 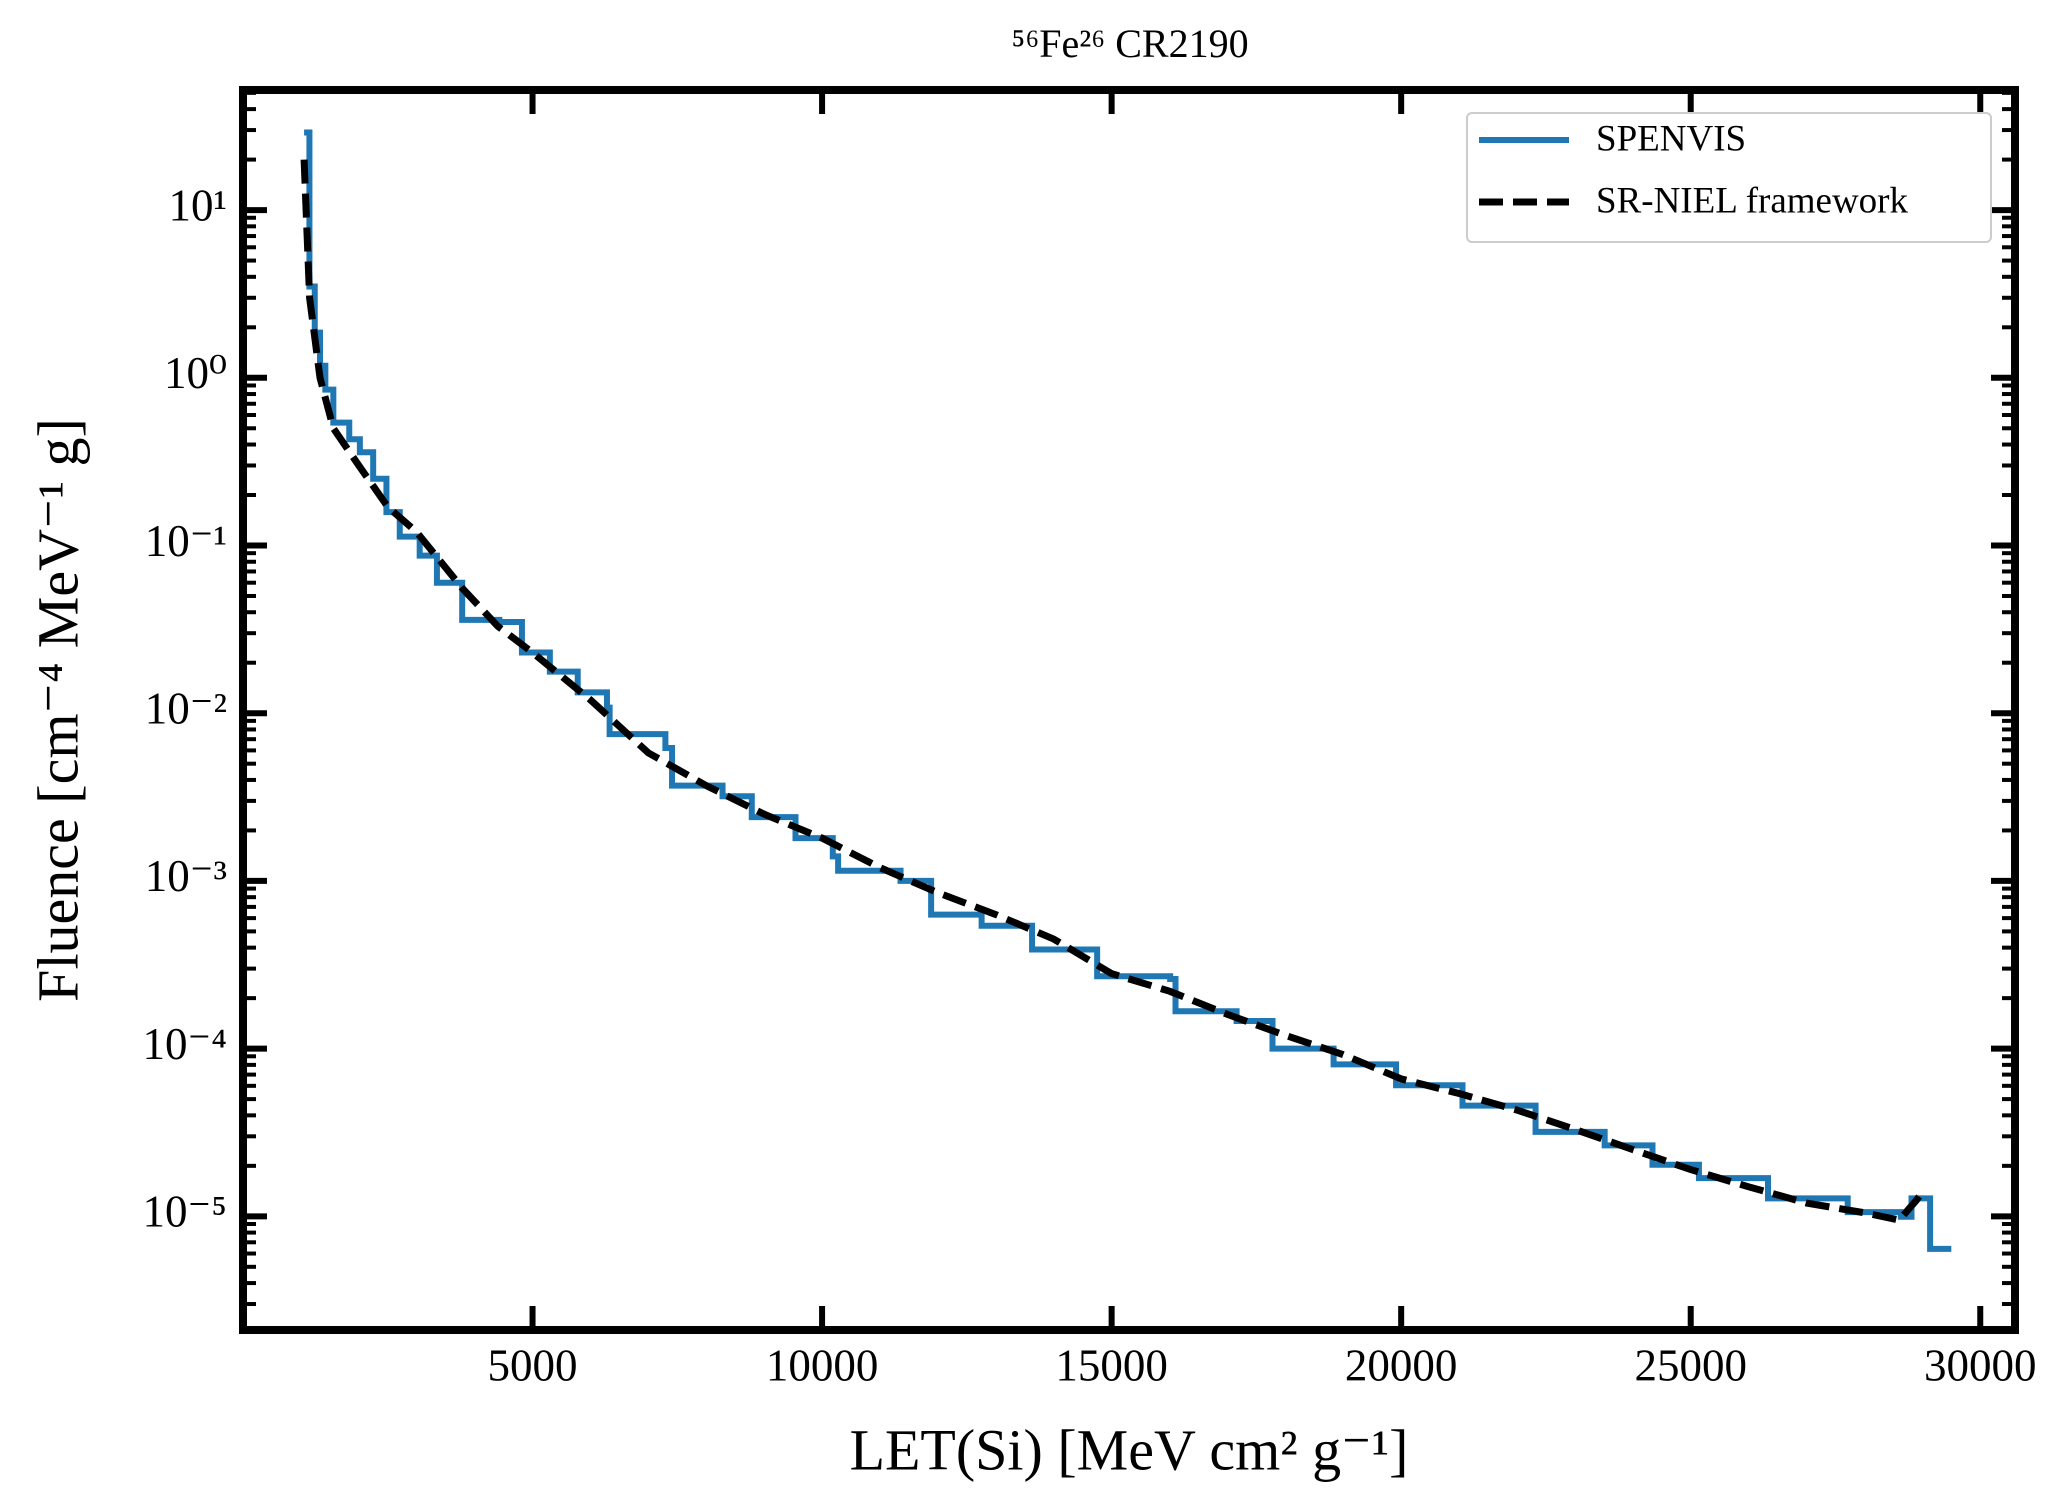 I want to click on y-tick-label: 10¹, so click(x=198, y=205).